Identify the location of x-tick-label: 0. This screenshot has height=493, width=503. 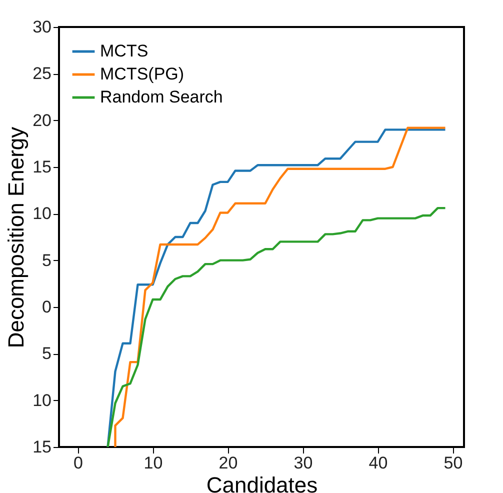
(78, 463).